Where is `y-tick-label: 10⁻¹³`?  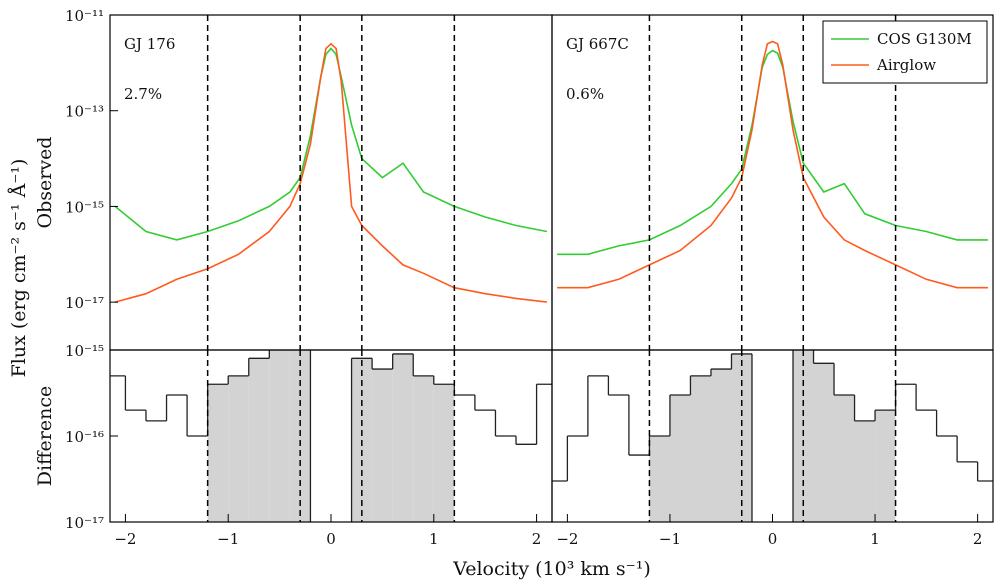
y-tick-label: 10⁻¹³ is located at coordinates (84, 112).